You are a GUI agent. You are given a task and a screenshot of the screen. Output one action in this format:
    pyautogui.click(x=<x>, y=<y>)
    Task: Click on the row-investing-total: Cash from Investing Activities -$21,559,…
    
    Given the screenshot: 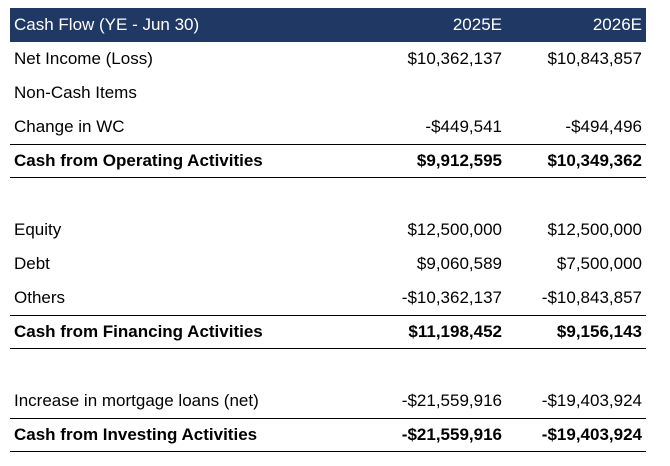 What is the action you would take?
    pyautogui.click(x=328, y=435)
    